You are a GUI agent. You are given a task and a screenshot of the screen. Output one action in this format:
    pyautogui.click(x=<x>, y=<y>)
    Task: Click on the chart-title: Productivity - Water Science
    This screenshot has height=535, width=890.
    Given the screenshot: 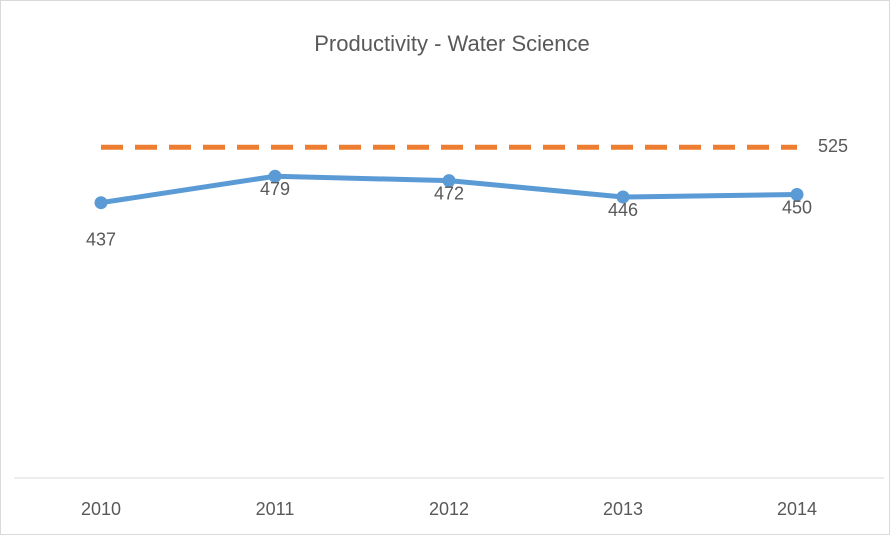 What is the action you would take?
    pyautogui.click(x=452, y=43)
    